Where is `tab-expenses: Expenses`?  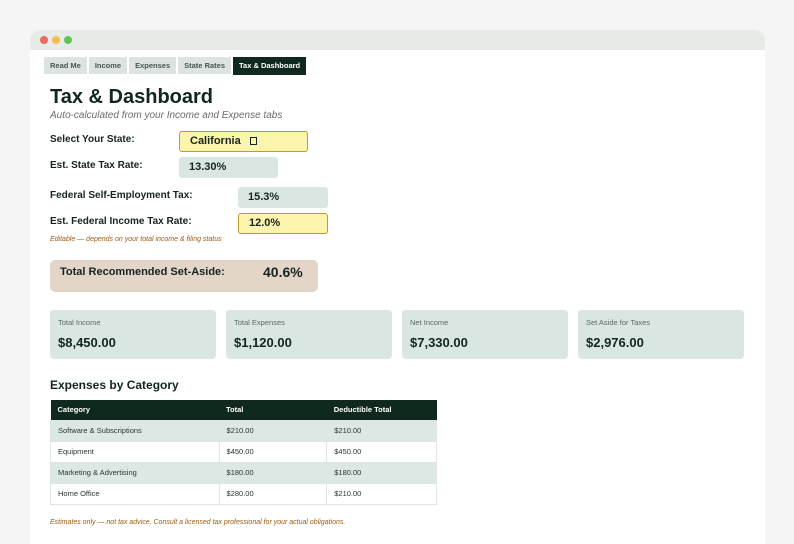
tab-expenses: Expenses is located at coordinates (153, 65).